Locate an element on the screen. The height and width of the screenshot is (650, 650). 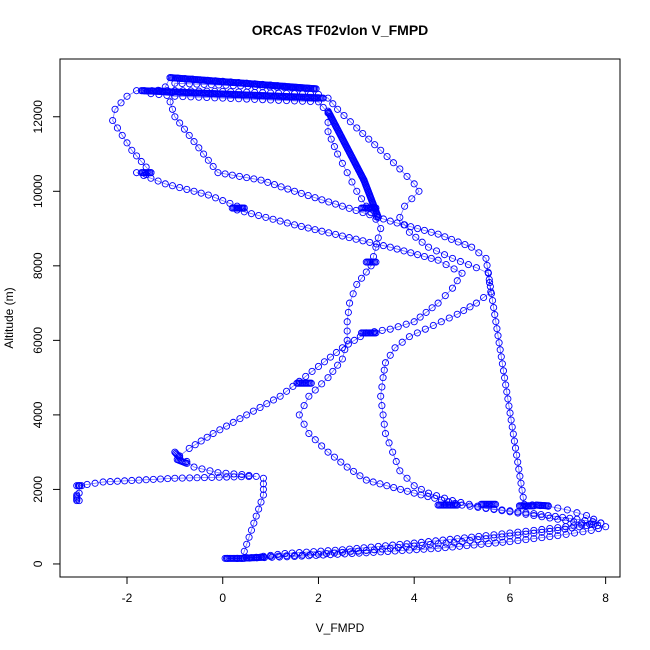
x-tick-label: 0 is located at coordinates (222, 598).